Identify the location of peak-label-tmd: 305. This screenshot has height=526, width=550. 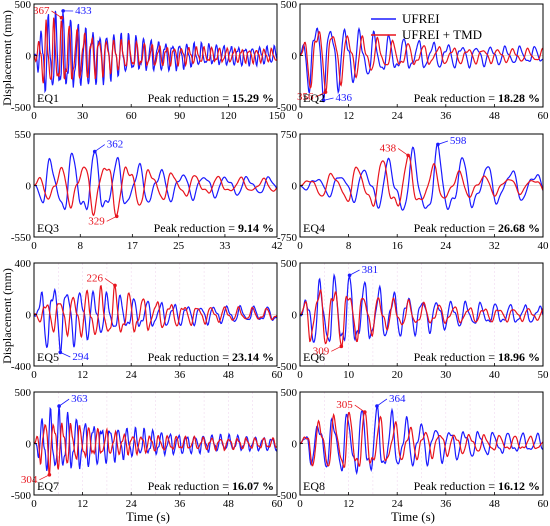
(344, 405).